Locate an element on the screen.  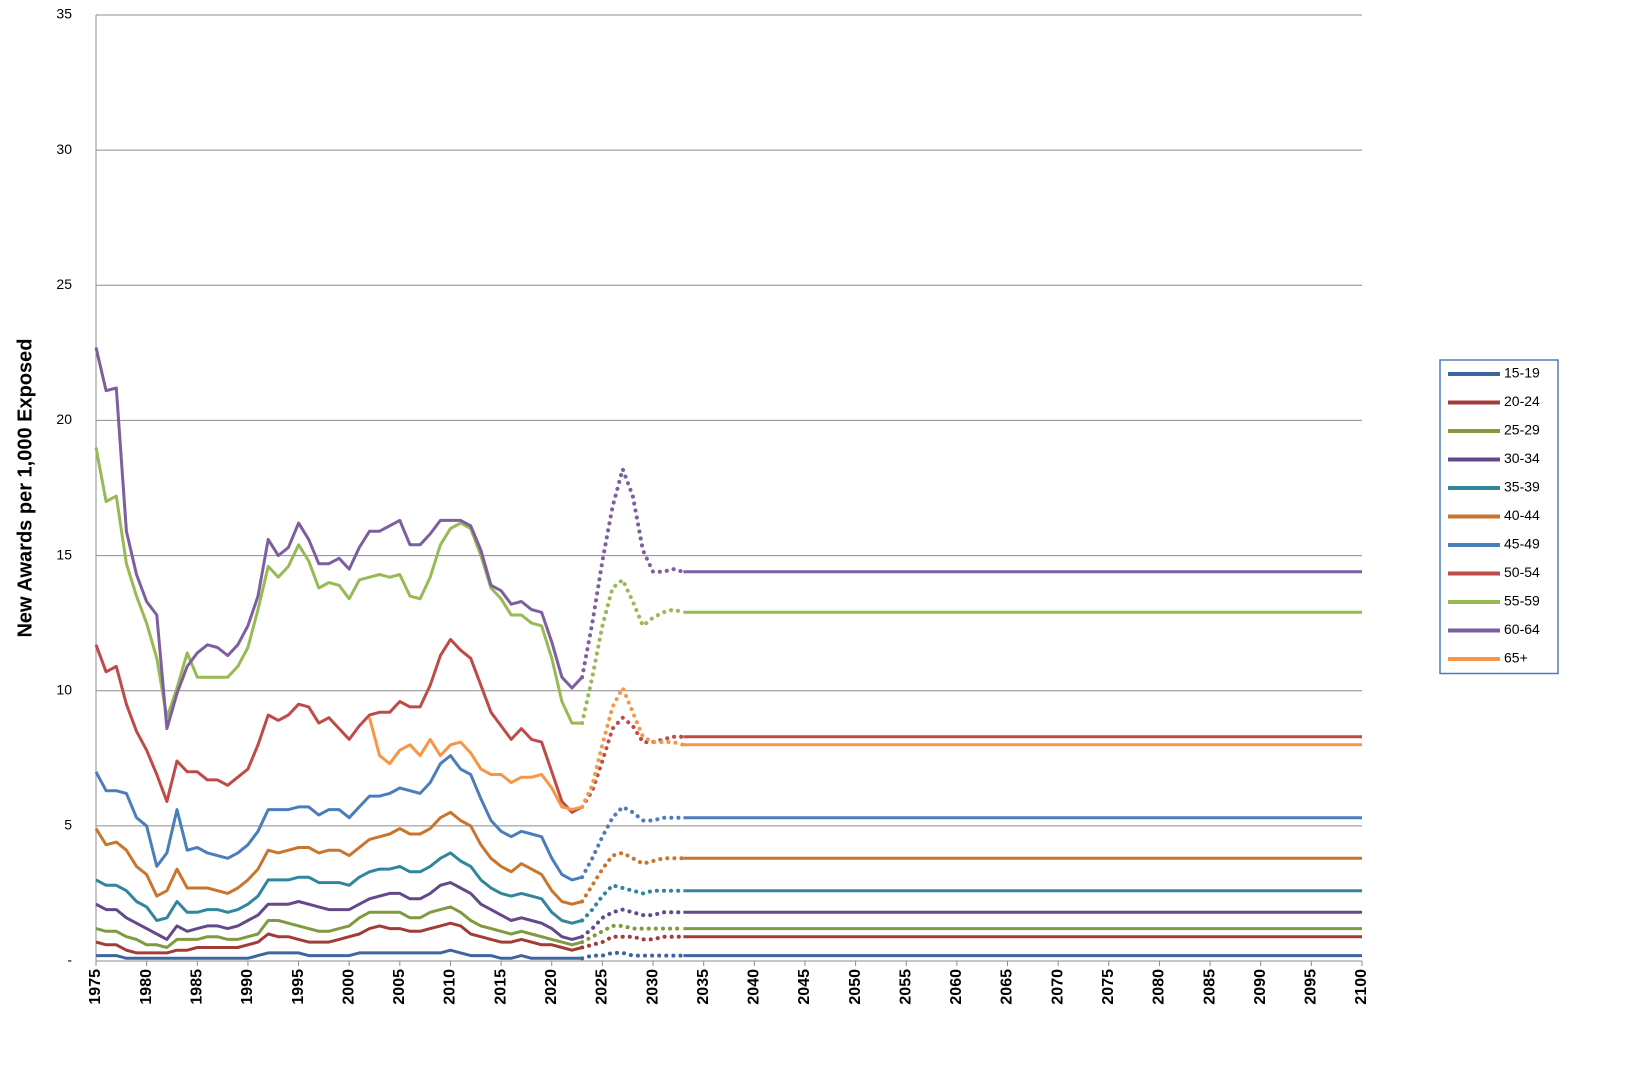
x-tick-label: 2075 is located at coordinates (1108, 987).